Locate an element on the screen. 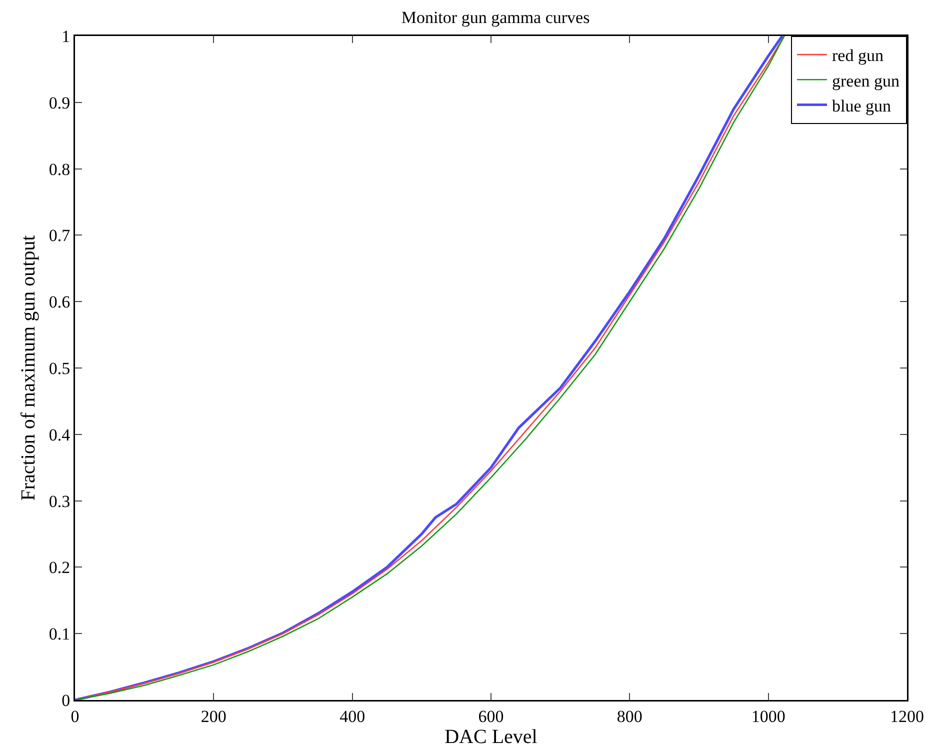 The height and width of the screenshot is (753, 935). y-tick-label: 0.6 is located at coordinates (59, 302).